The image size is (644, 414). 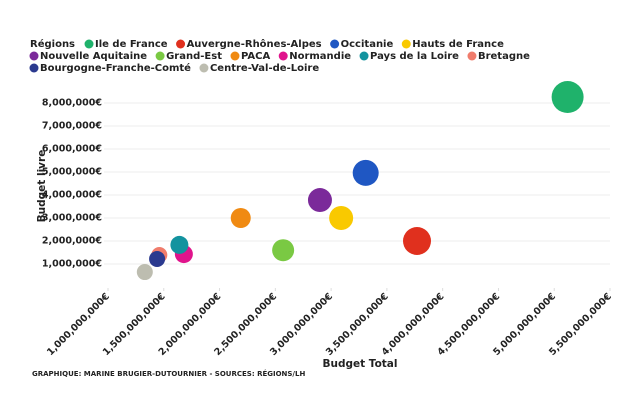 I want to click on legend-label: Normandie, so click(x=320, y=56).